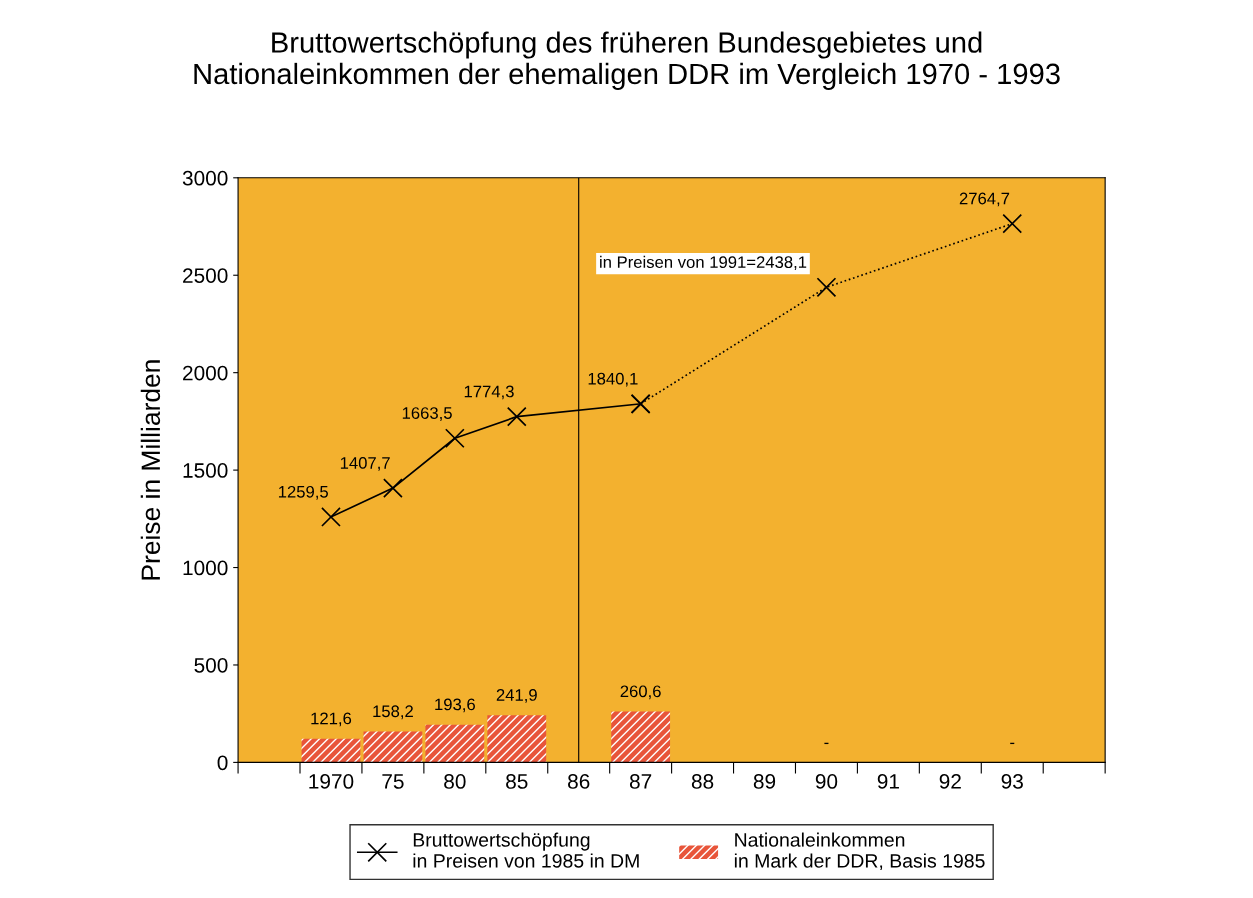 This screenshot has height=898, width=1253. What do you see at coordinates (517, 781) in the screenshot?
I see `x-tick-label: 85` at bounding box center [517, 781].